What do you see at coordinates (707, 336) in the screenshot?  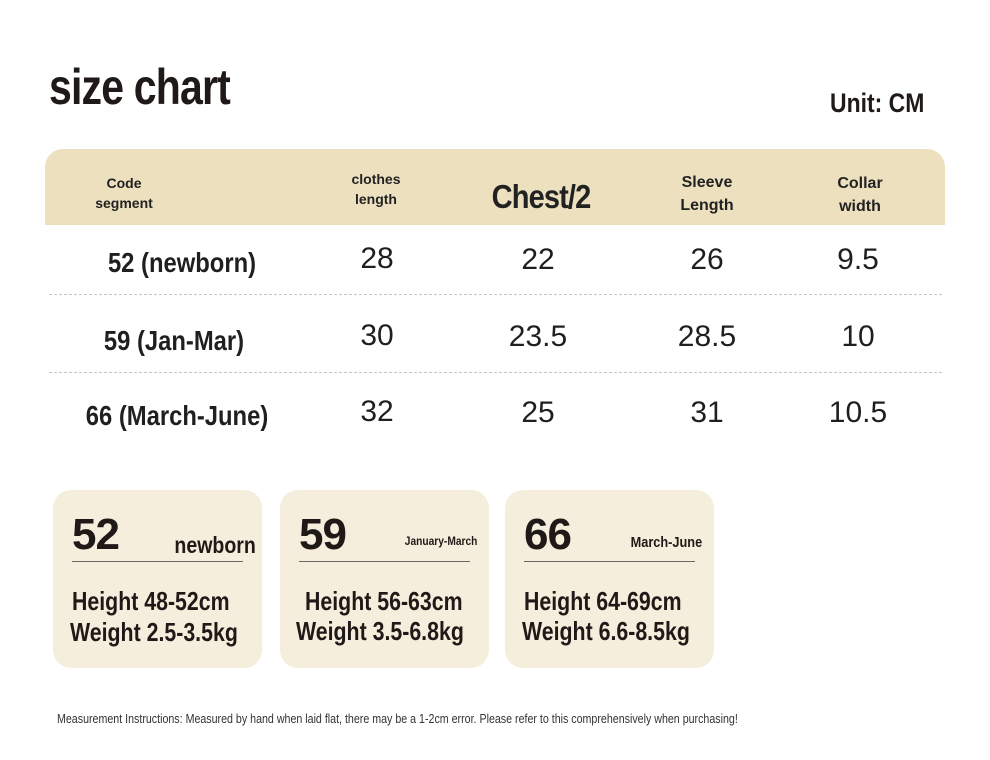 I see `row-sleeve: 28.5` at bounding box center [707, 336].